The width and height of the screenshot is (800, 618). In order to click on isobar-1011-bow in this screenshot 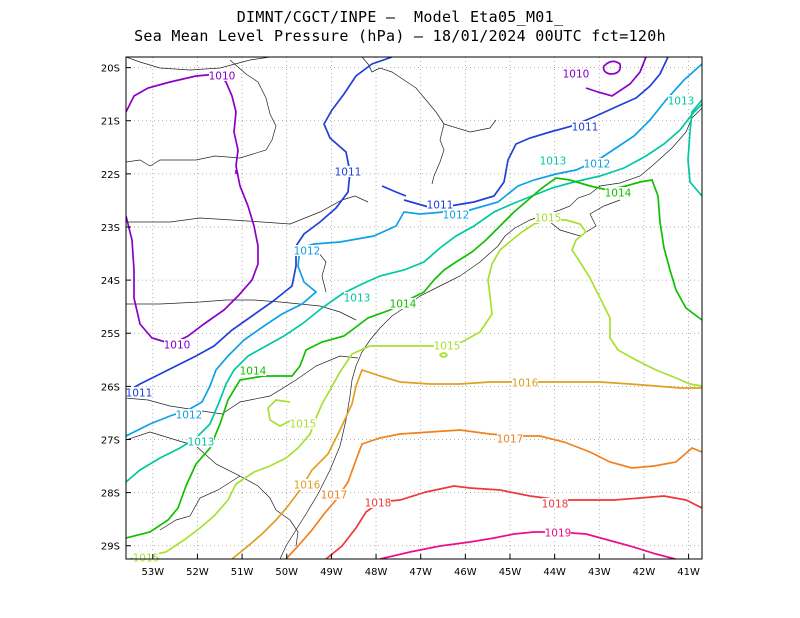, I will do `click(394, 191)`.